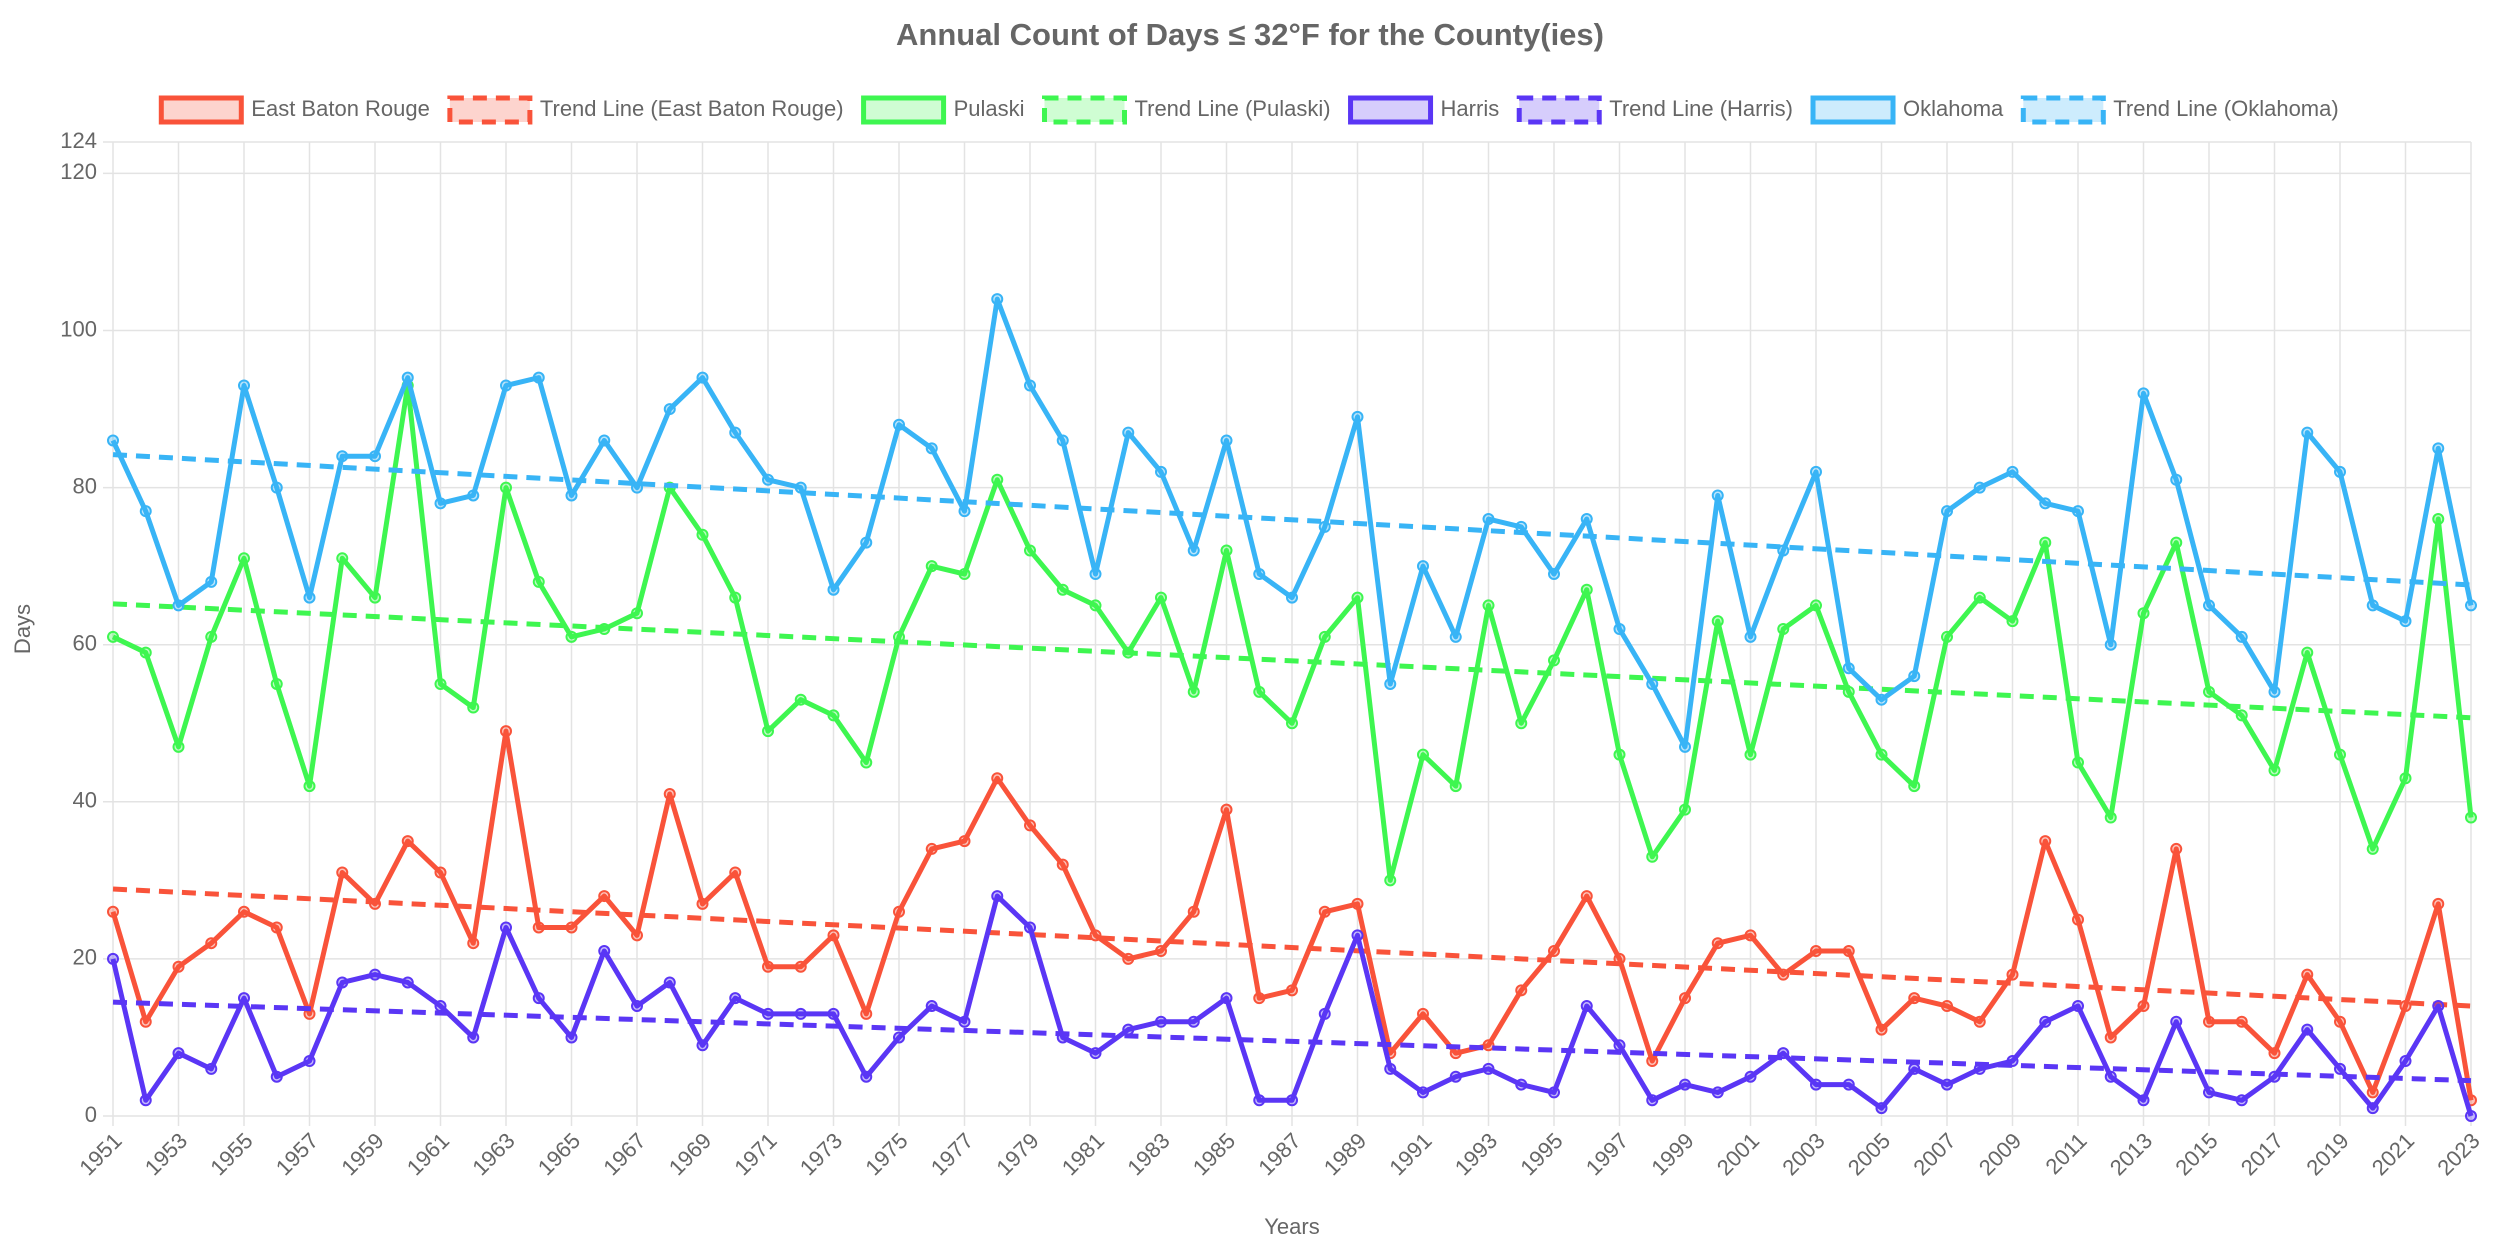 The height and width of the screenshot is (1250, 2500). I want to click on x-tick-label: 2013, so click(2131, 1154).